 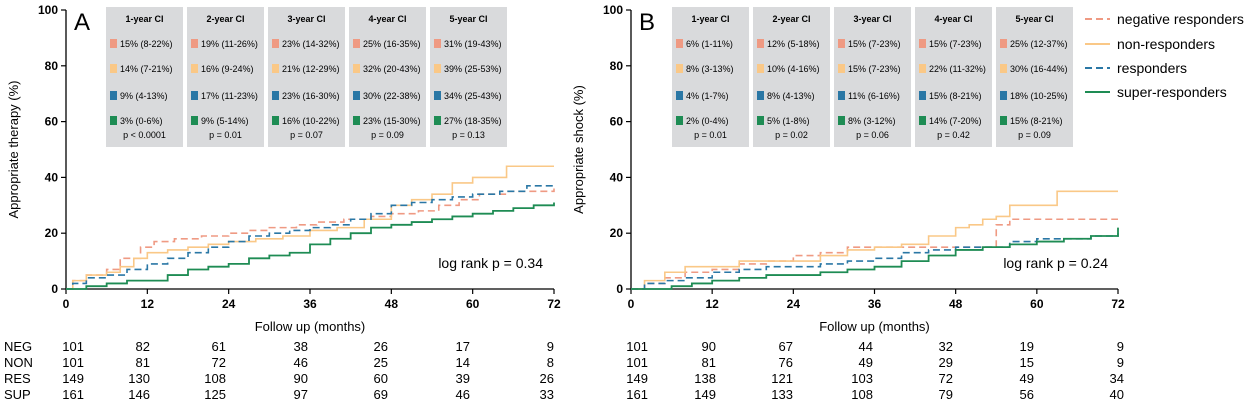 What do you see at coordinates (473, 96) in the screenshot?
I see `ci-value: 34% (25-43%)` at bounding box center [473, 96].